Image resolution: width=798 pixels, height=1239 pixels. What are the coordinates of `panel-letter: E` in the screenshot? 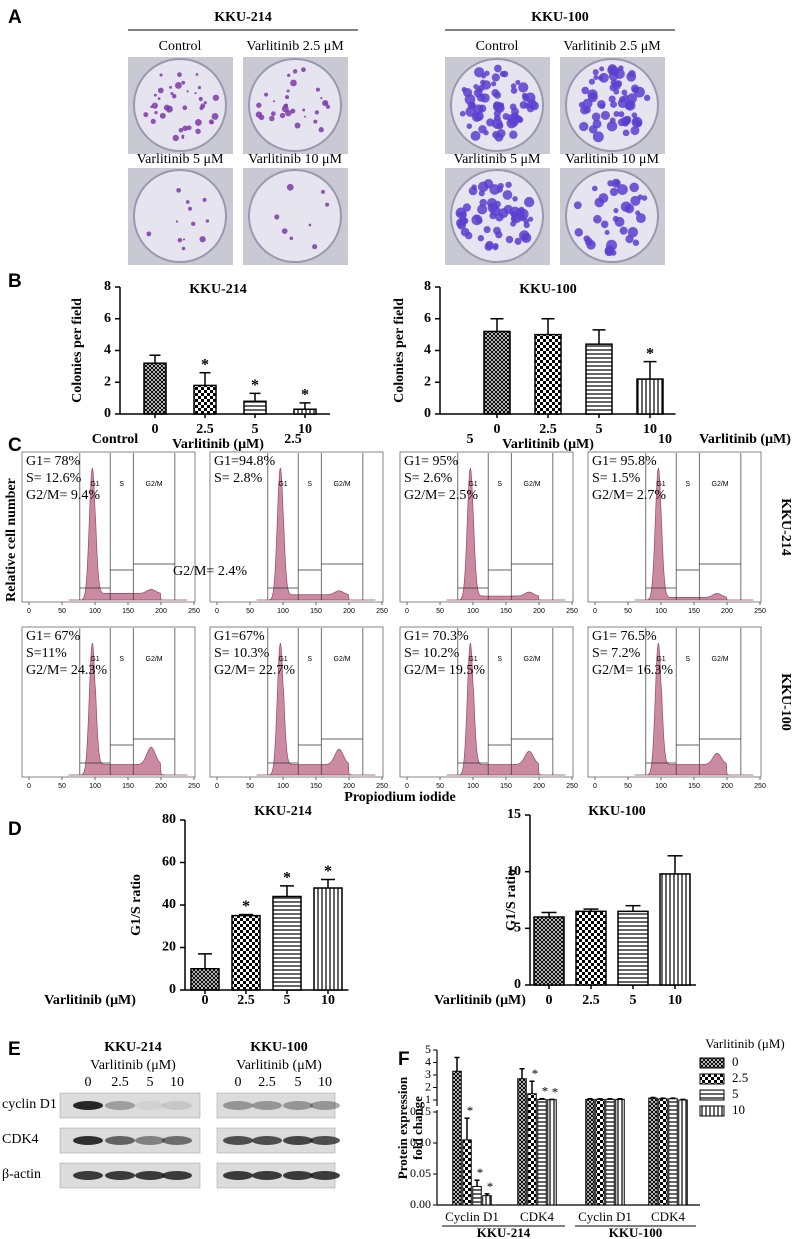 It's located at (14, 1049).